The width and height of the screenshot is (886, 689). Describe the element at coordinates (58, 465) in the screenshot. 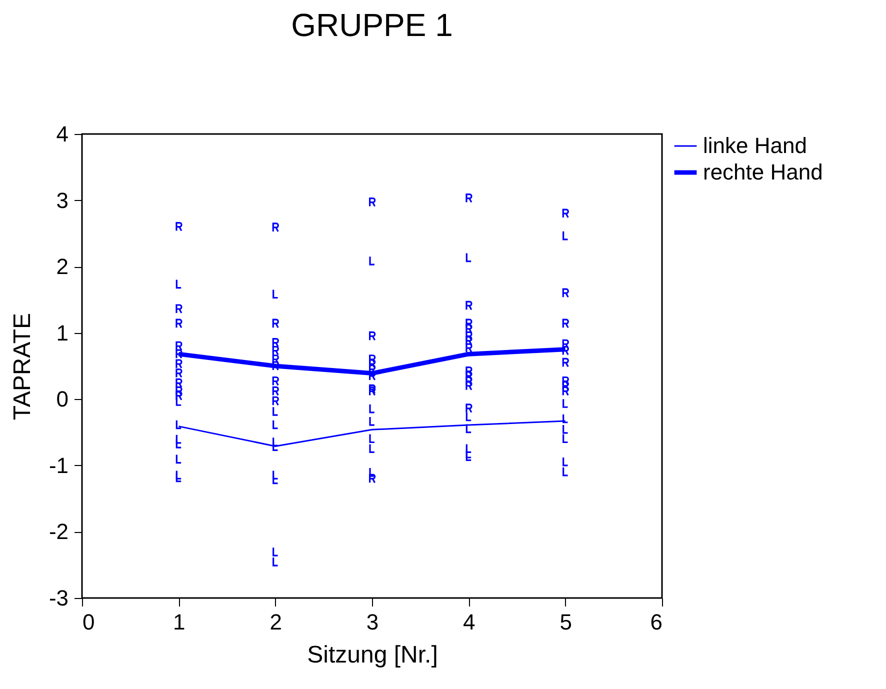

I see `y-tick-label: -1` at that location.